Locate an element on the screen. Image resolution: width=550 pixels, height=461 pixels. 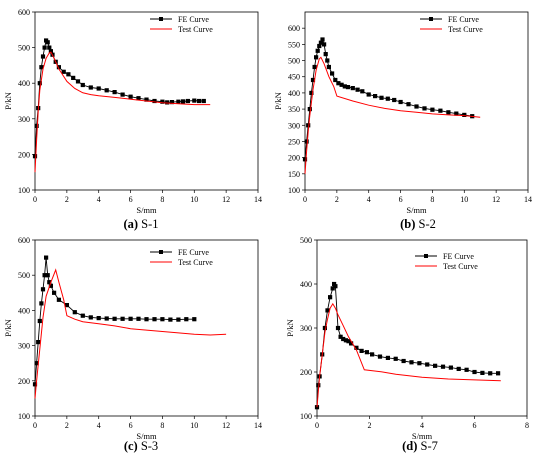
y-tick-label: 350 is located at coordinates (294, 109).